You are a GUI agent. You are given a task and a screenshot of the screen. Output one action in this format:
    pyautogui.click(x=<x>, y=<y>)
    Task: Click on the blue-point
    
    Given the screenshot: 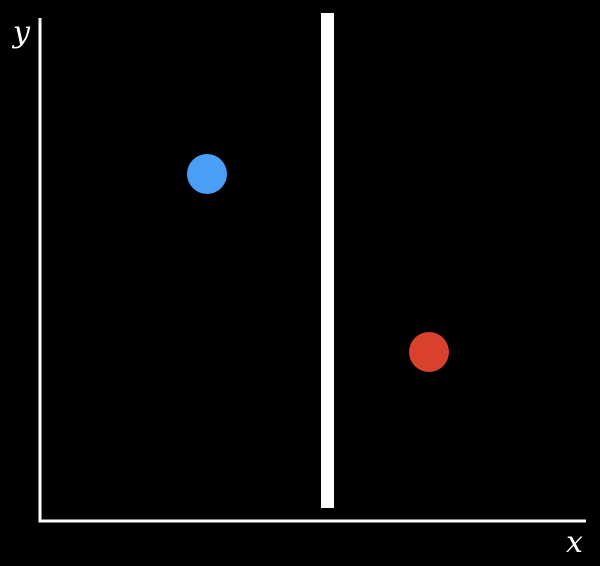 What is the action you would take?
    pyautogui.click(x=207, y=174)
    